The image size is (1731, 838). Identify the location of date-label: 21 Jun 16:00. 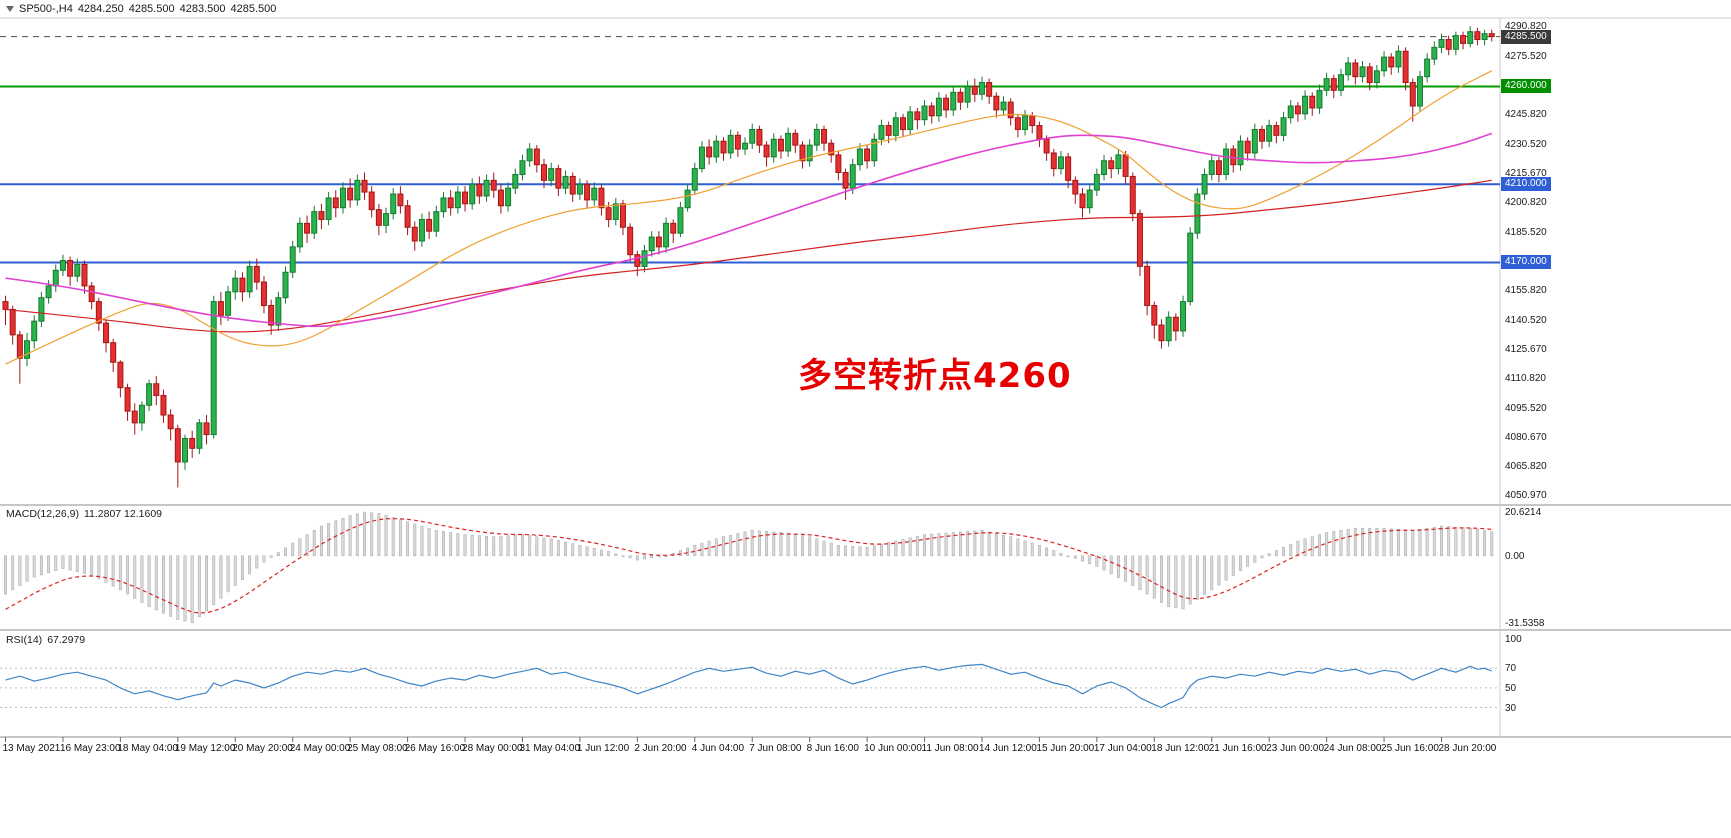
(1237, 748).